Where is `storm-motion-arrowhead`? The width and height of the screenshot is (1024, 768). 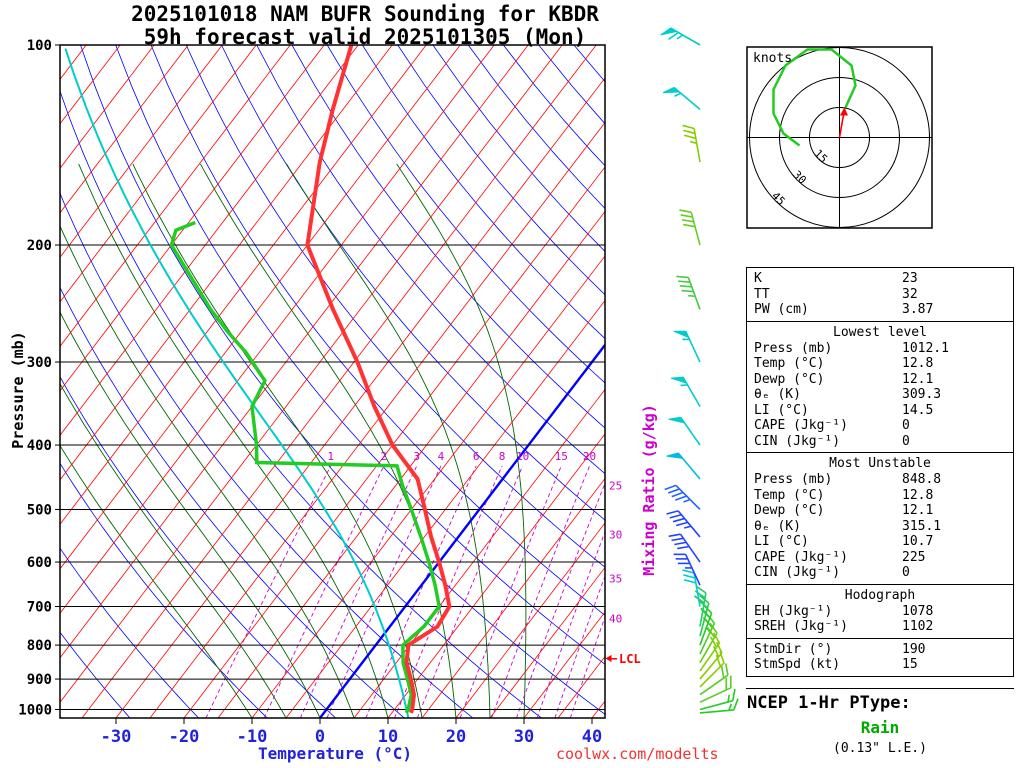
storm-motion-arrowhead is located at coordinates (843, 111).